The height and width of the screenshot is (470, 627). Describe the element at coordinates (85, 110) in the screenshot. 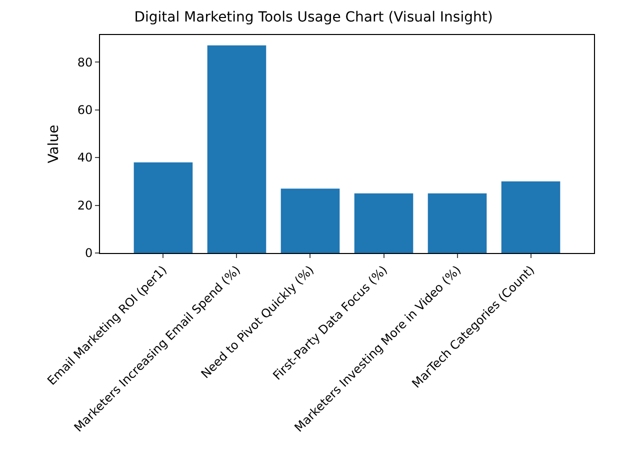

I see `y-tick-label: 60` at that location.